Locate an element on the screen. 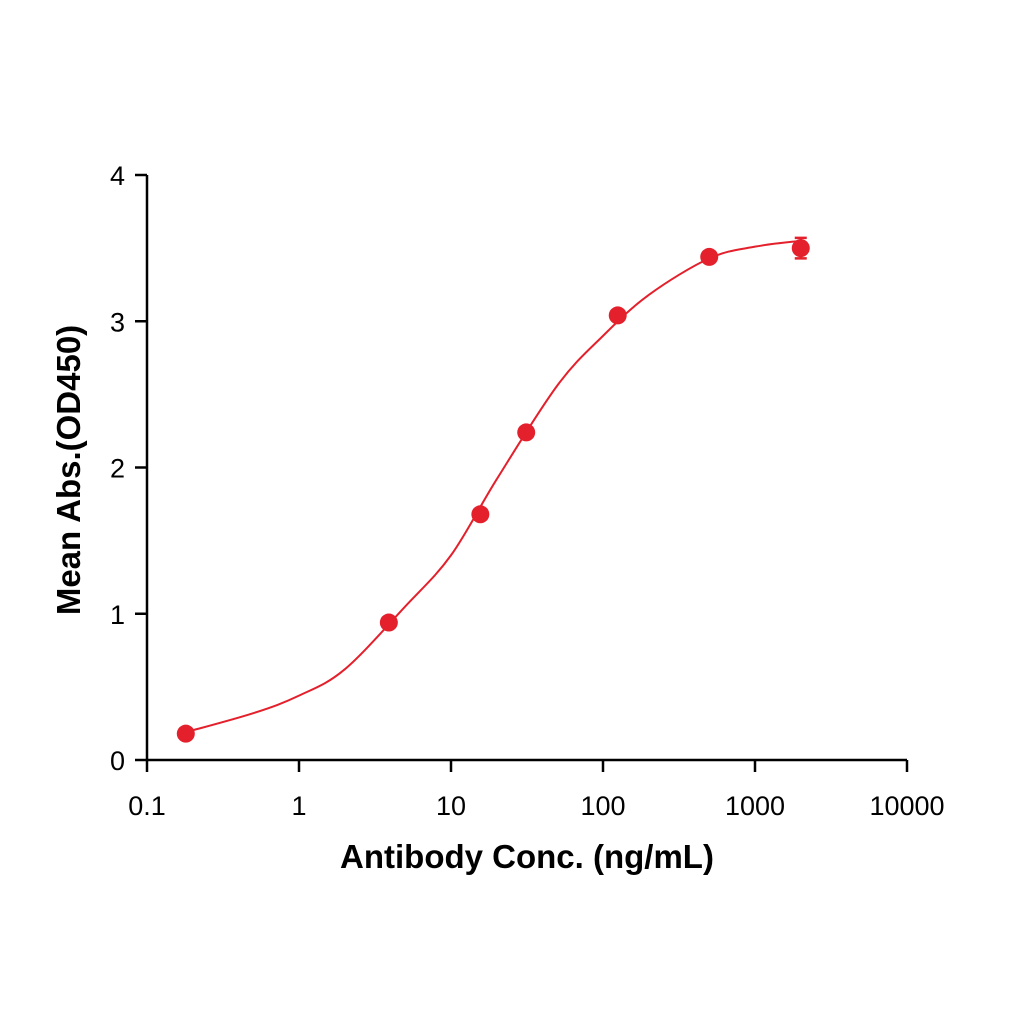 This screenshot has width=1024, height=1029. y-tick-label: 0 is located at coordinates (117, 761).